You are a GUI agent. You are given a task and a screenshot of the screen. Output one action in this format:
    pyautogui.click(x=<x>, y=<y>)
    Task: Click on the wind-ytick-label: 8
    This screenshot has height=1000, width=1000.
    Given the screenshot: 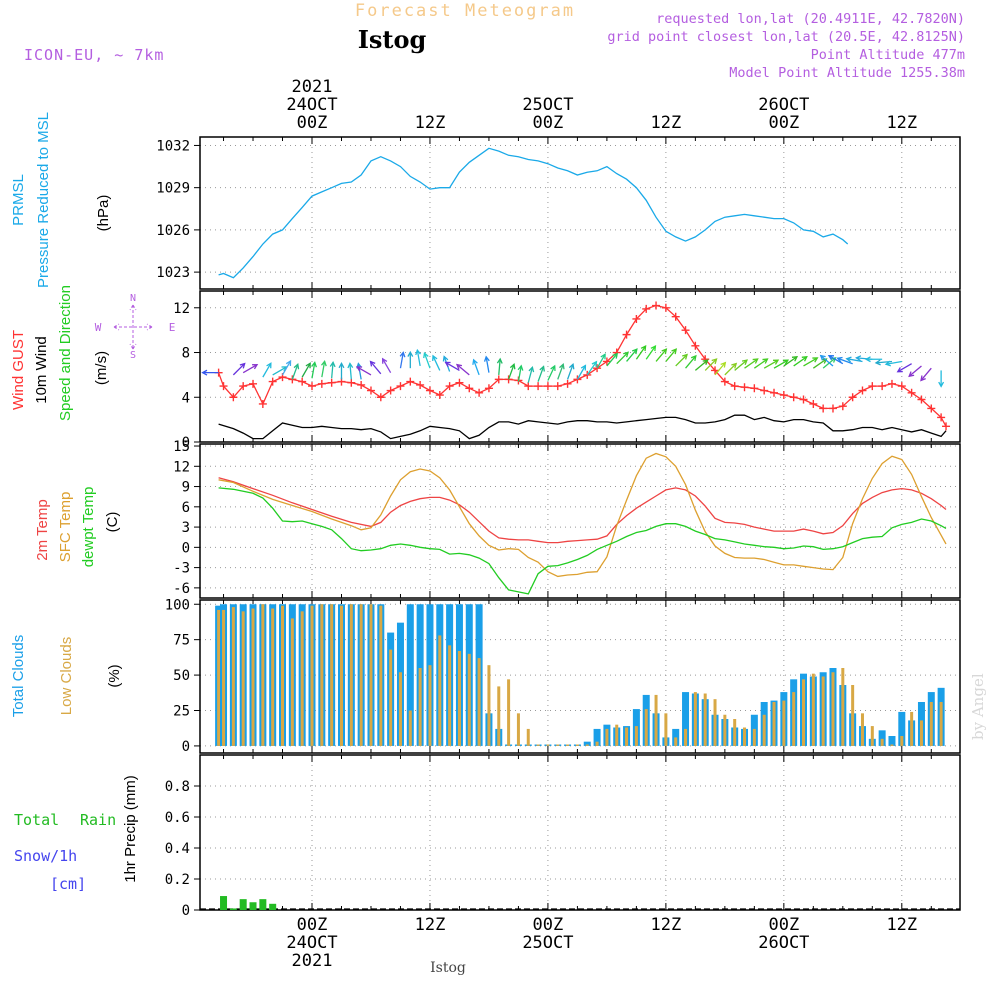 What is the action you would take?
    pyautogui.click(x=186, y=354)
    